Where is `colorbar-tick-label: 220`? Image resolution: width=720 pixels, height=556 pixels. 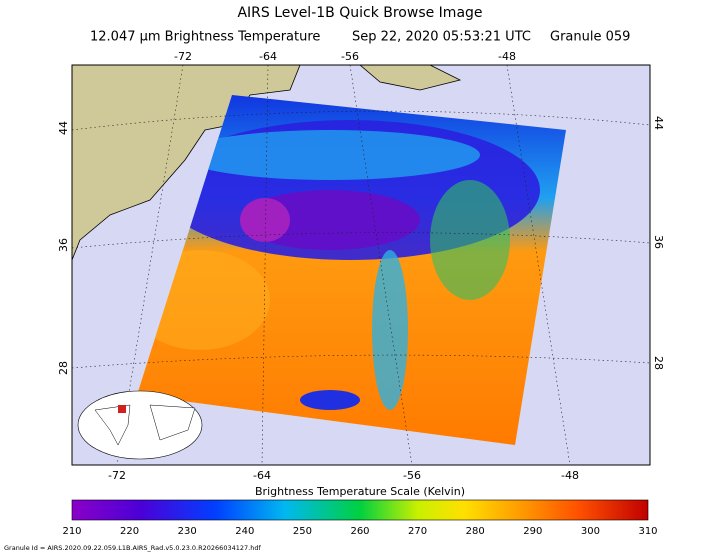 colorbar-tick-label: 220 is located at coordinates (129, 531).